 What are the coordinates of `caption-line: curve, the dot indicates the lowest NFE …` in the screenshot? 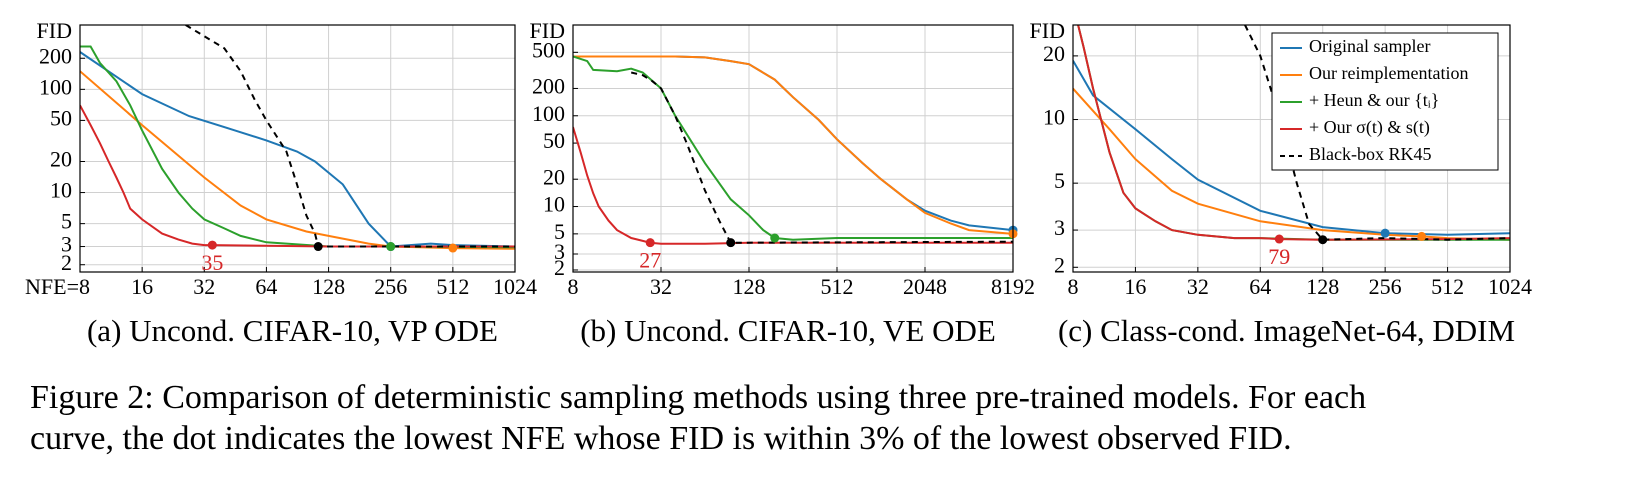 It's located at (661, 438).